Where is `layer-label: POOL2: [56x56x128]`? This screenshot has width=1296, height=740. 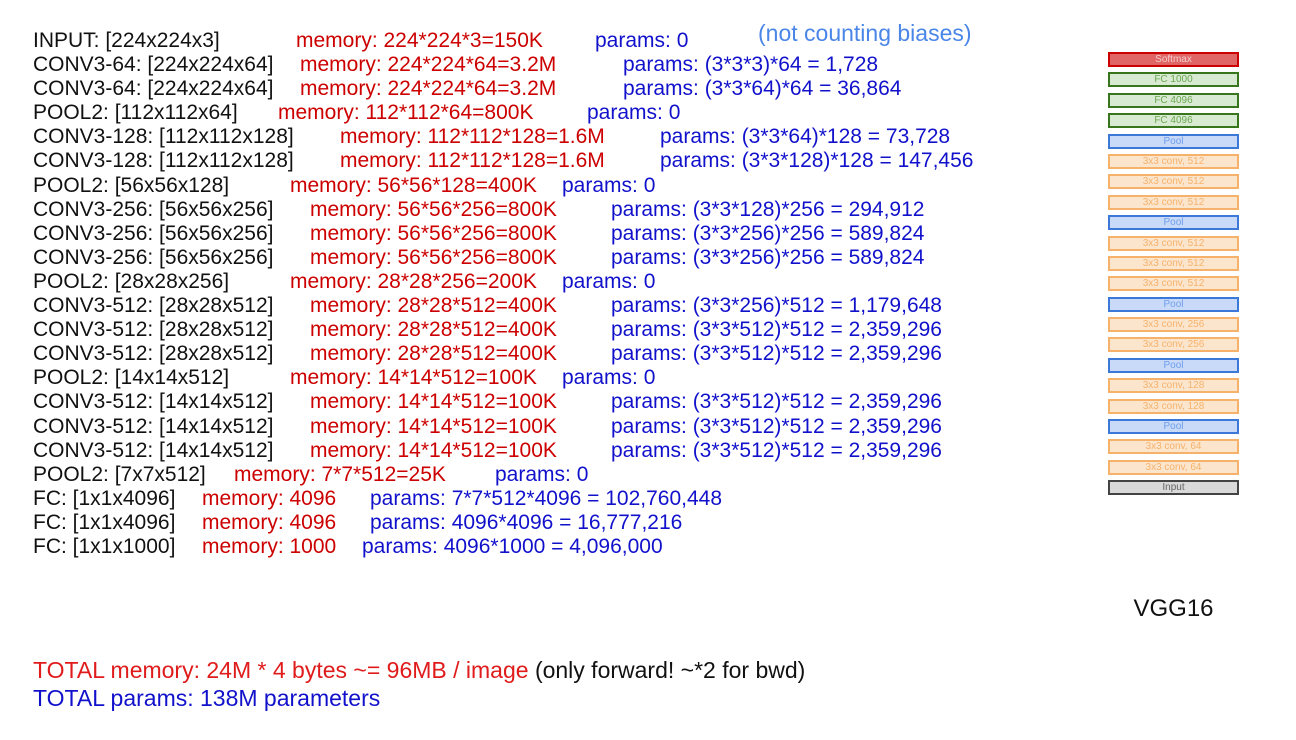 layer-label: POOL2: [56x56x128] is located at coordinates (131, 185).